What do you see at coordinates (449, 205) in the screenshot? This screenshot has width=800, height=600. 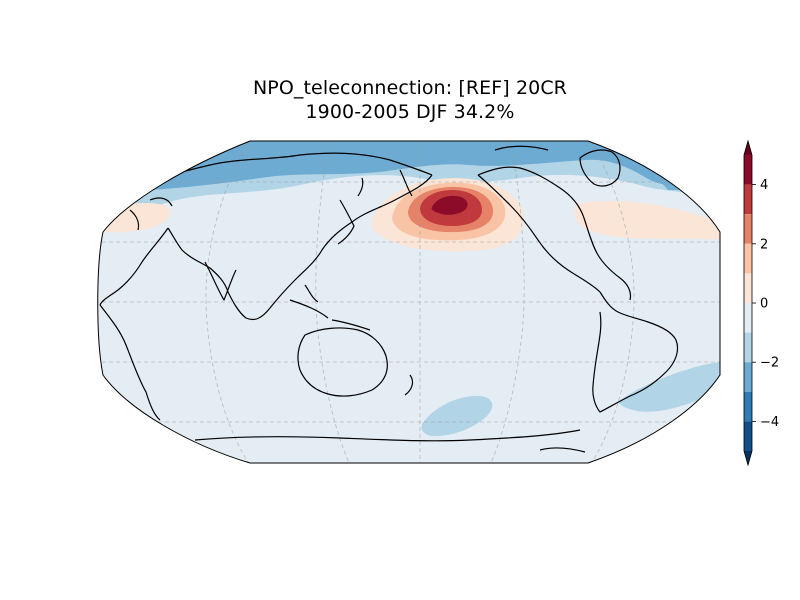 I see `north-pacific-high-core` at bounding box center [449, 205].